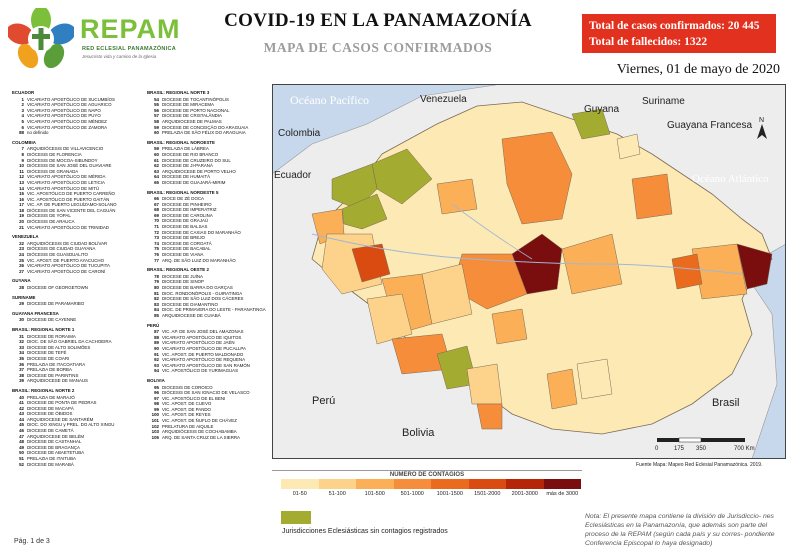 This screenshot has width=800, height=554. I want to click on contagion-swatch, so click(450, 484).